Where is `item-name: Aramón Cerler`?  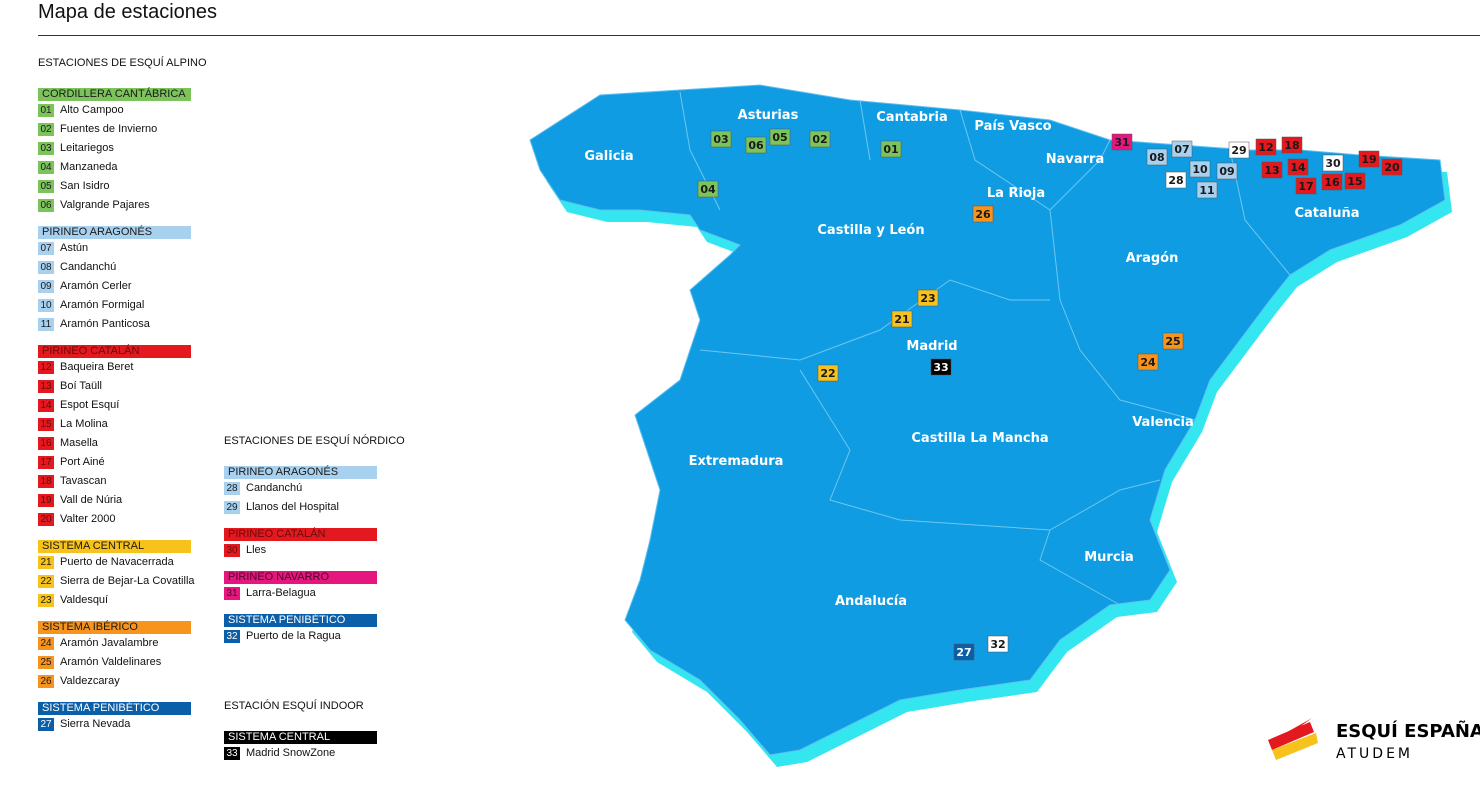
item-name: Aramón Cerler is located at coordinates (96, 286).